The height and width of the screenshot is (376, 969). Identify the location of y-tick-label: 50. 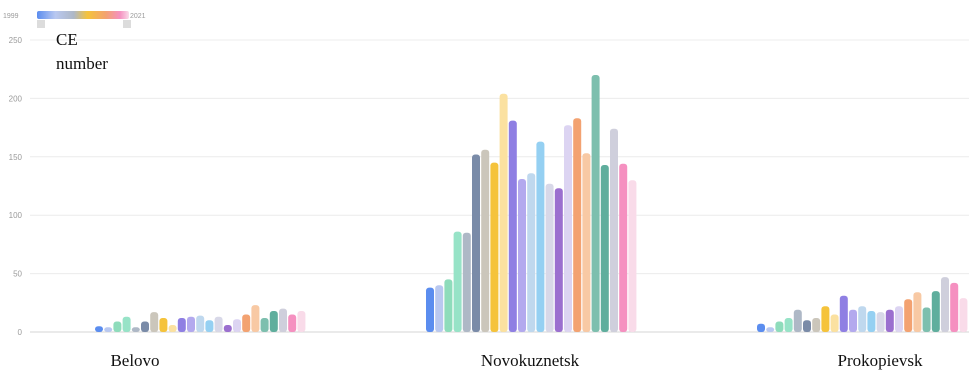
(17, 274).